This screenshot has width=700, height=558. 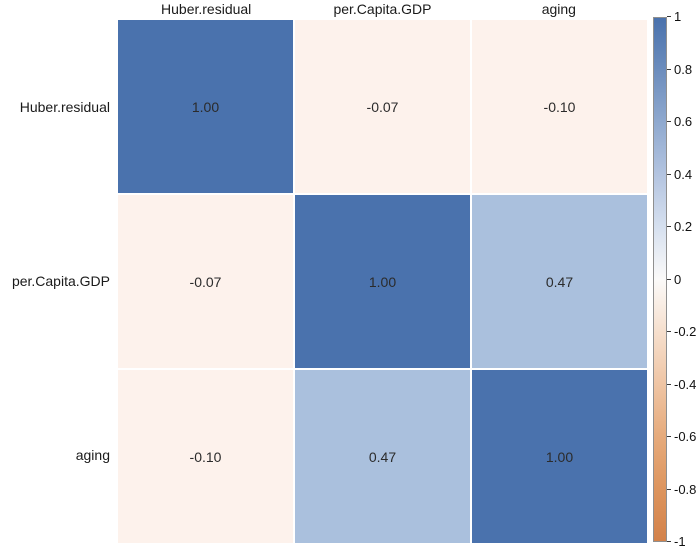 What do you see at coordinates (558, 9) in the screenshot?
I see `column-header-aging: aging` at bounding box center [558, 9].